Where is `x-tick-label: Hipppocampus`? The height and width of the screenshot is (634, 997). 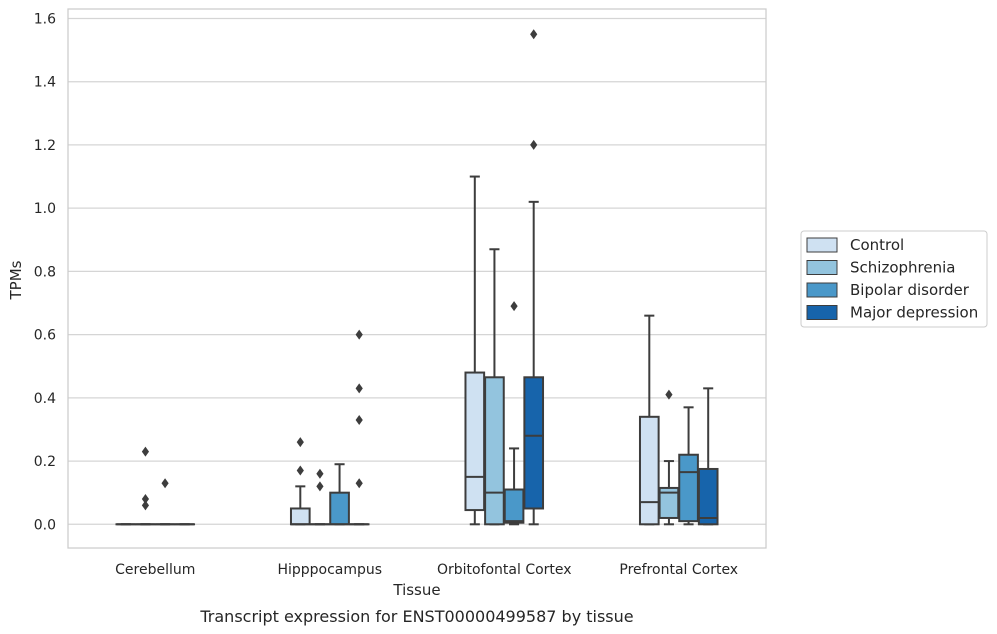
x-tick-label: Hipppocampus is located at coordinates (329, 570).